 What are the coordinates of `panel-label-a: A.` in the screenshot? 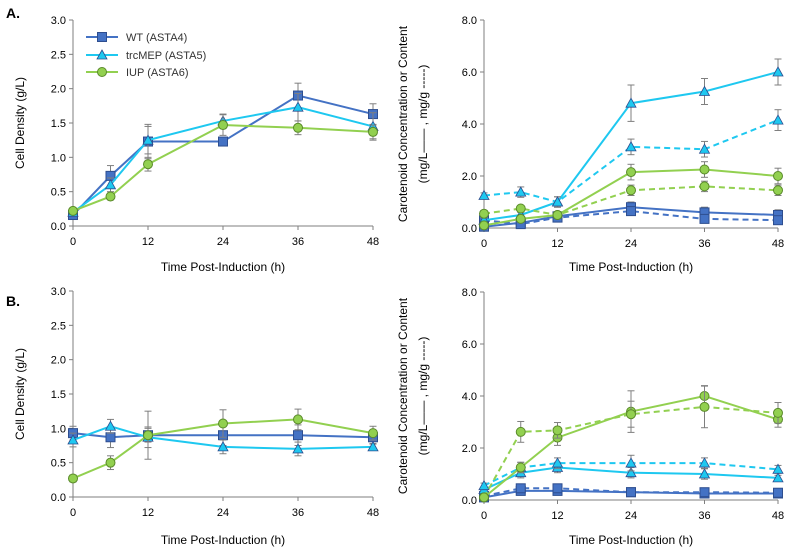 It's located at (13, 13).